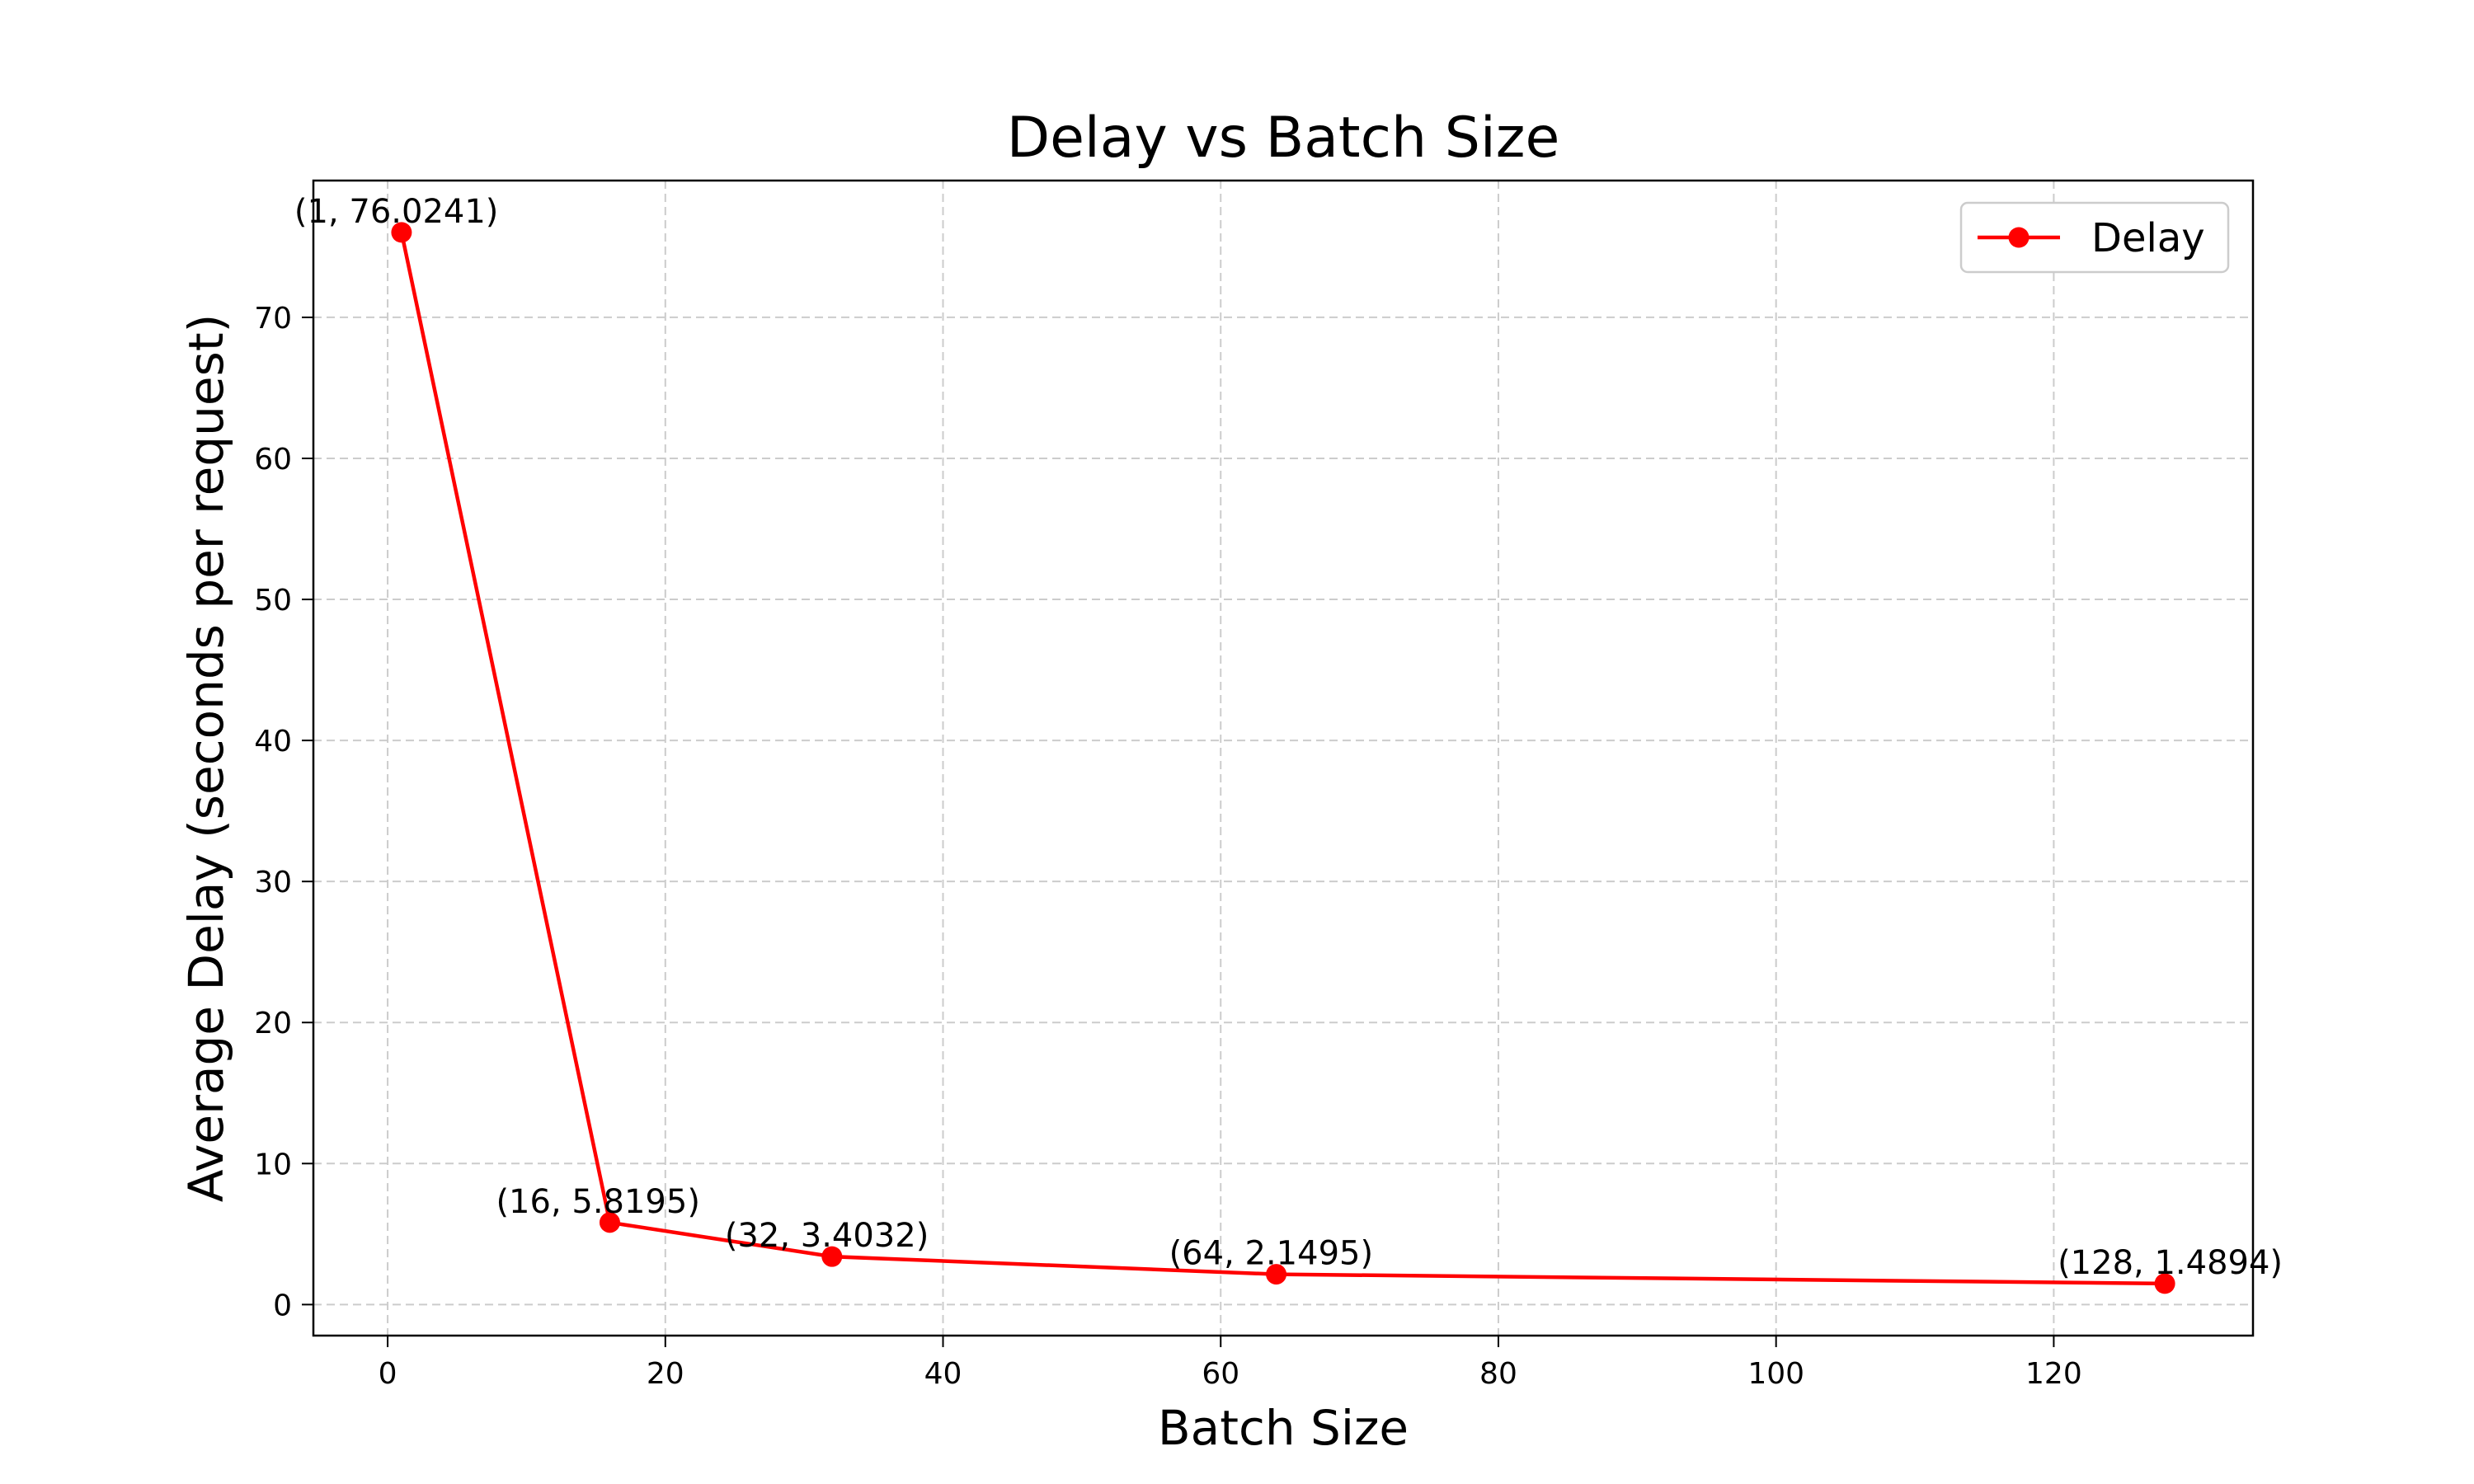  I want to click on y-axis-title: Average Delay (seconds per request), so click(206, 758).